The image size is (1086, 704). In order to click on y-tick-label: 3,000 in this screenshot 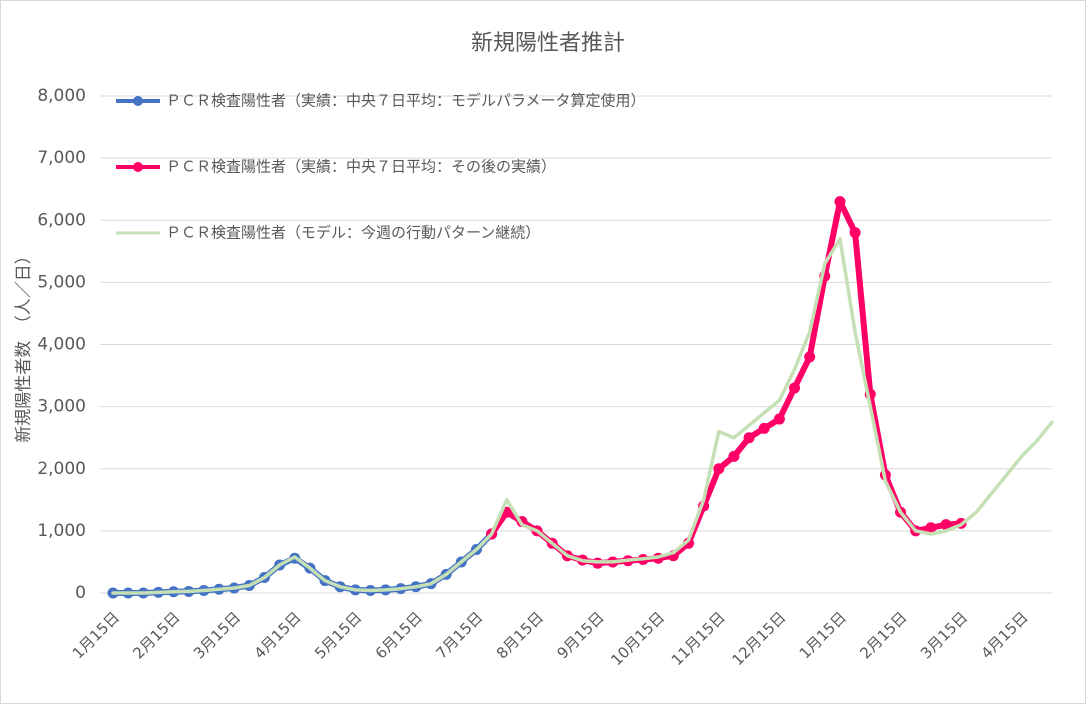, I will do `click(61, 407)`.